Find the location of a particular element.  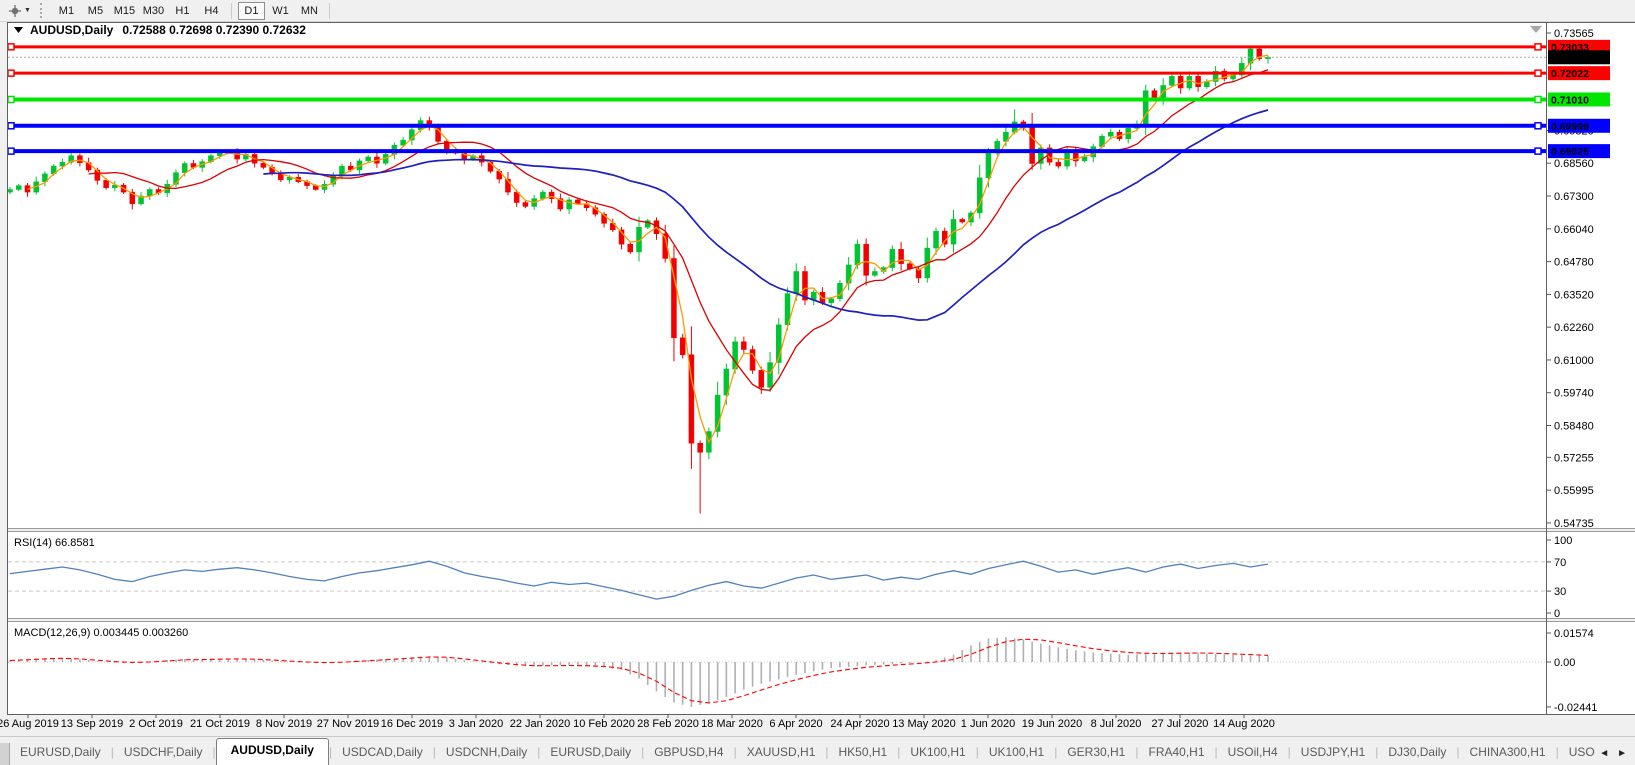

tab-gbpusd-h4: GBPUSD,H4 is located at coordinates (689, 752).